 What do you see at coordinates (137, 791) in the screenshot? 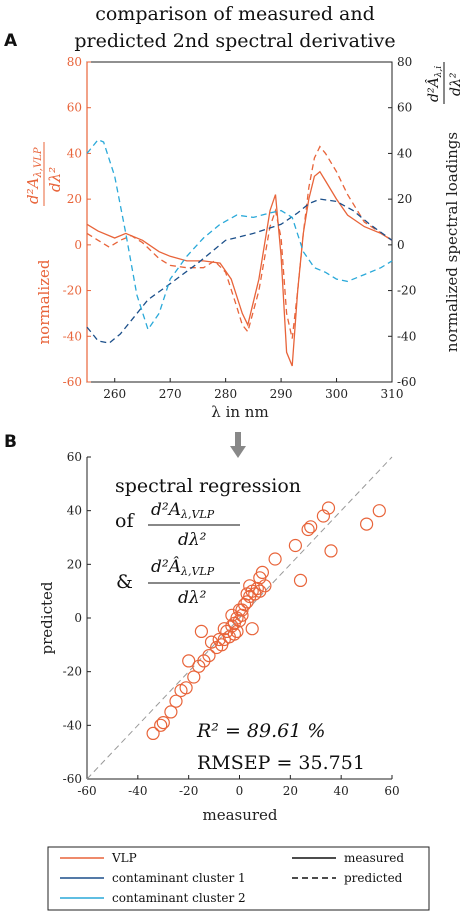
I see `b-xtick-label: -40` at bounding box center [137, 791].